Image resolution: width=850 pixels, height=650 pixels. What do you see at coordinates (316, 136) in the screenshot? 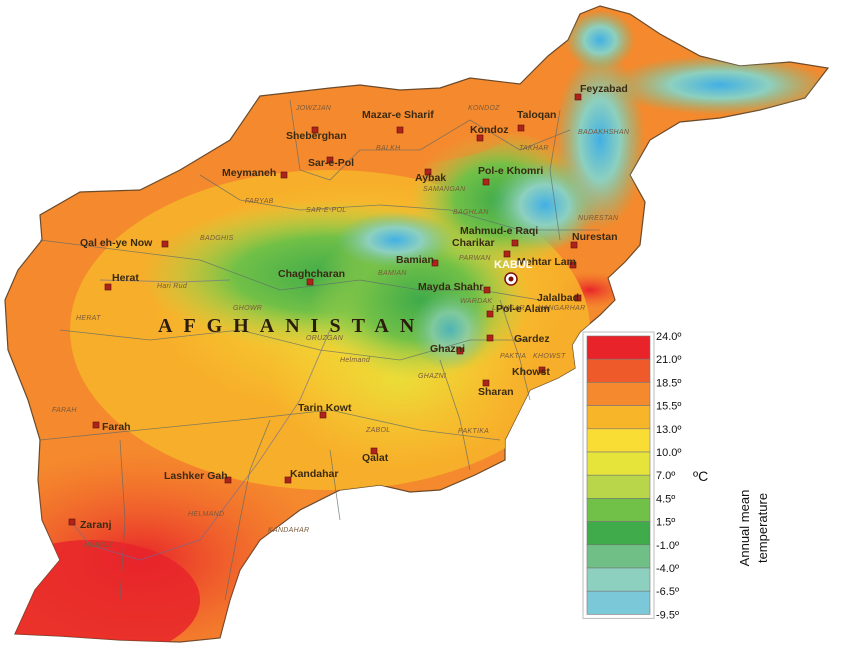
I see `city-label: Sheberghan` at bounding box center [316, 136].